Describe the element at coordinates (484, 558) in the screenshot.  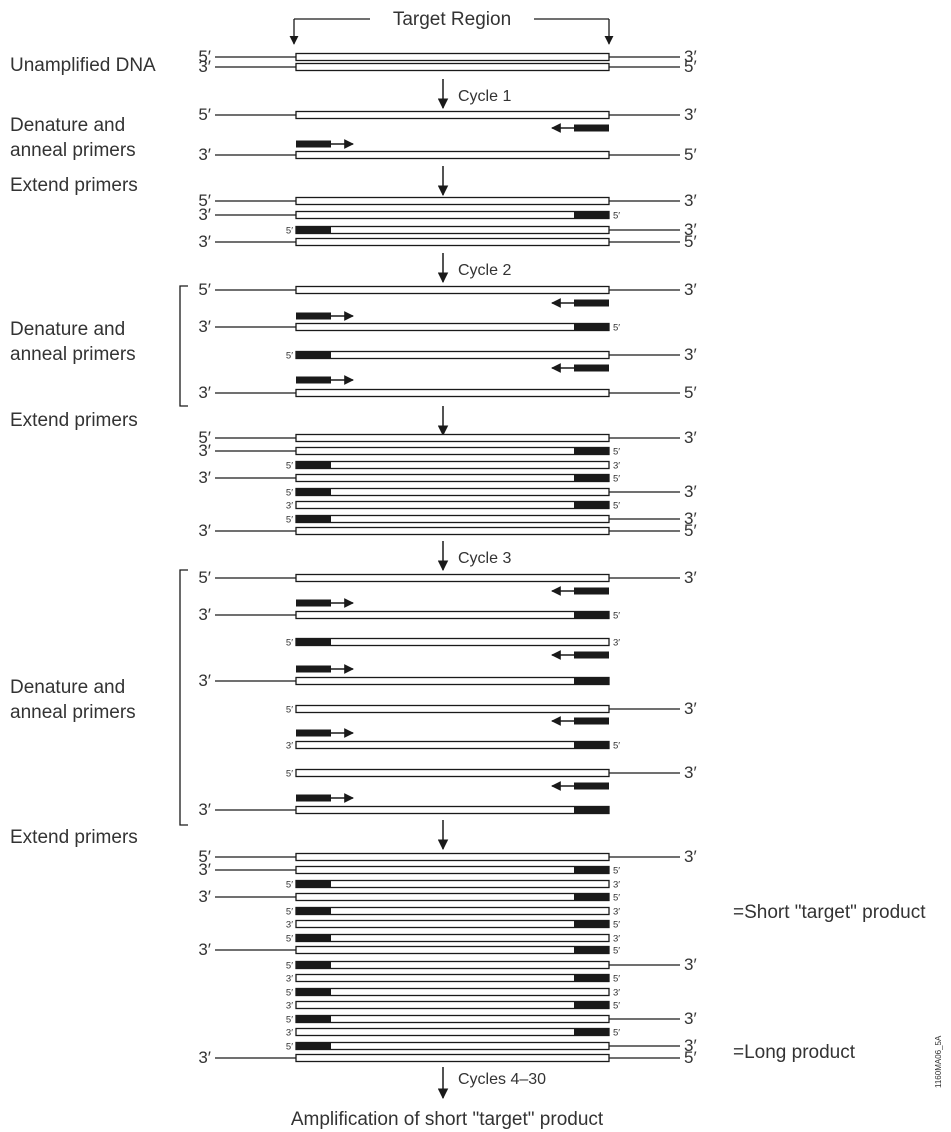
I see `cycle-3-label: Cycle 3` at that location.